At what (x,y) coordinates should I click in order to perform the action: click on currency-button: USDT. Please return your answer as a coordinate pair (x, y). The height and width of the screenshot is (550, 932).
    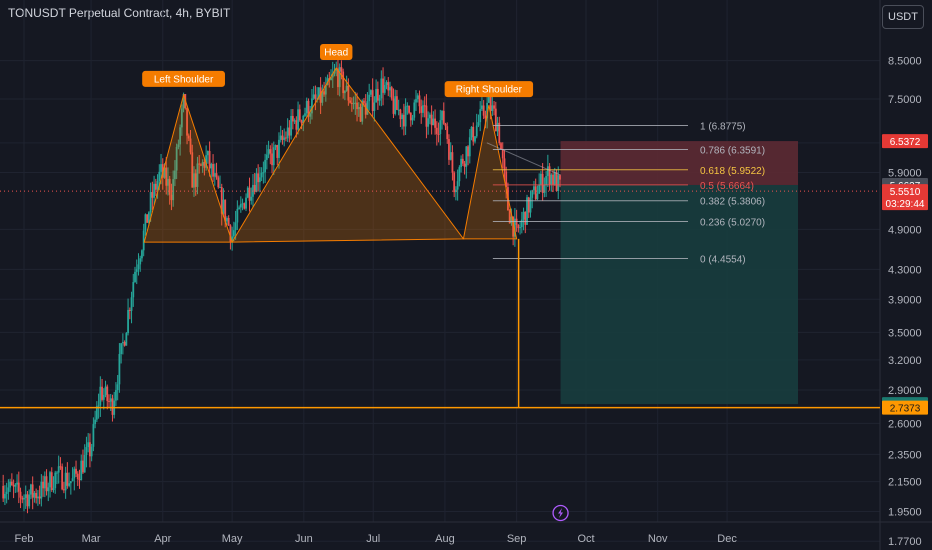
    Looking at the image, I should click on (903, 17).